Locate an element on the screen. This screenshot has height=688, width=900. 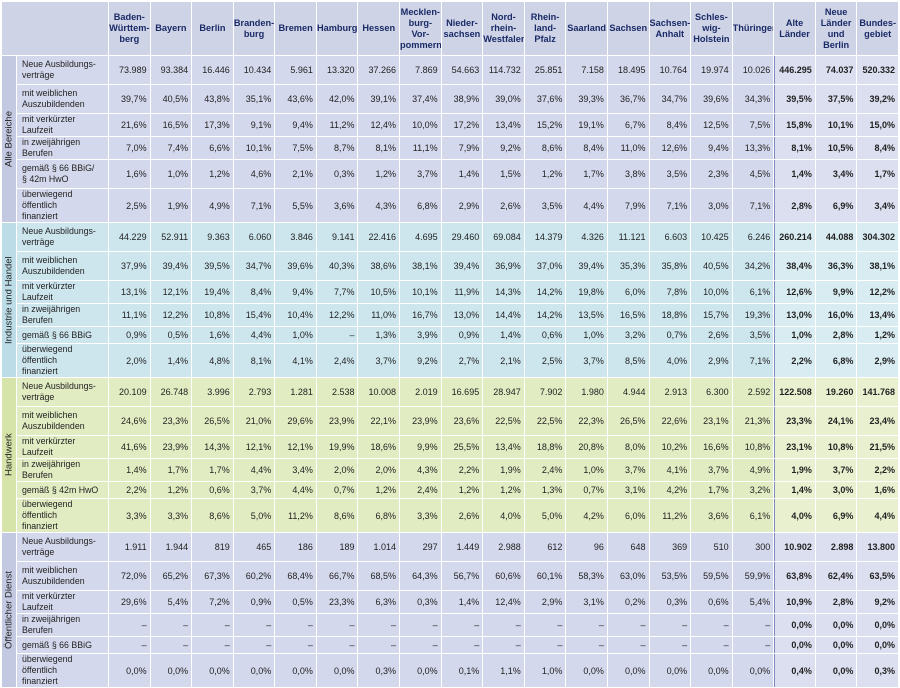
table-cell: 1,6% is located at coordinates (212, 335).